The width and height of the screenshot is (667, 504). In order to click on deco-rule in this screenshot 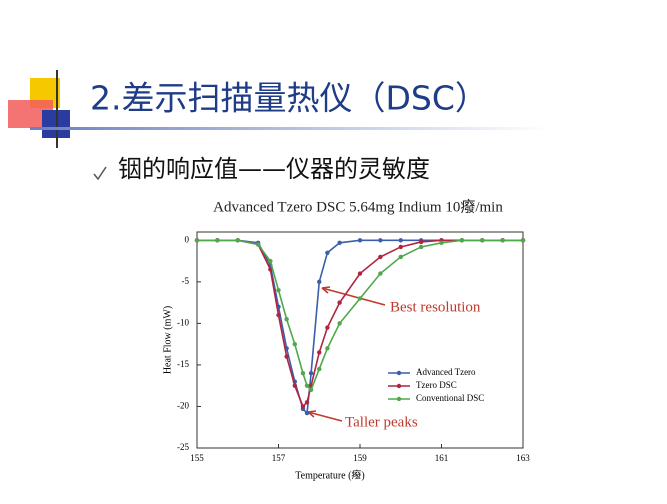, I will do `click(290, 128)`.